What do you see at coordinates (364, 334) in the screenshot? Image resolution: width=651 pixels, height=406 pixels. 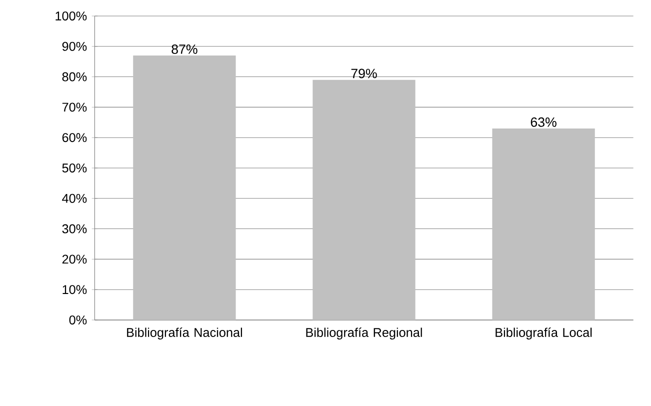 I see `x-tick-label: Bibliografía Regional` at bounding box center [364, 334].